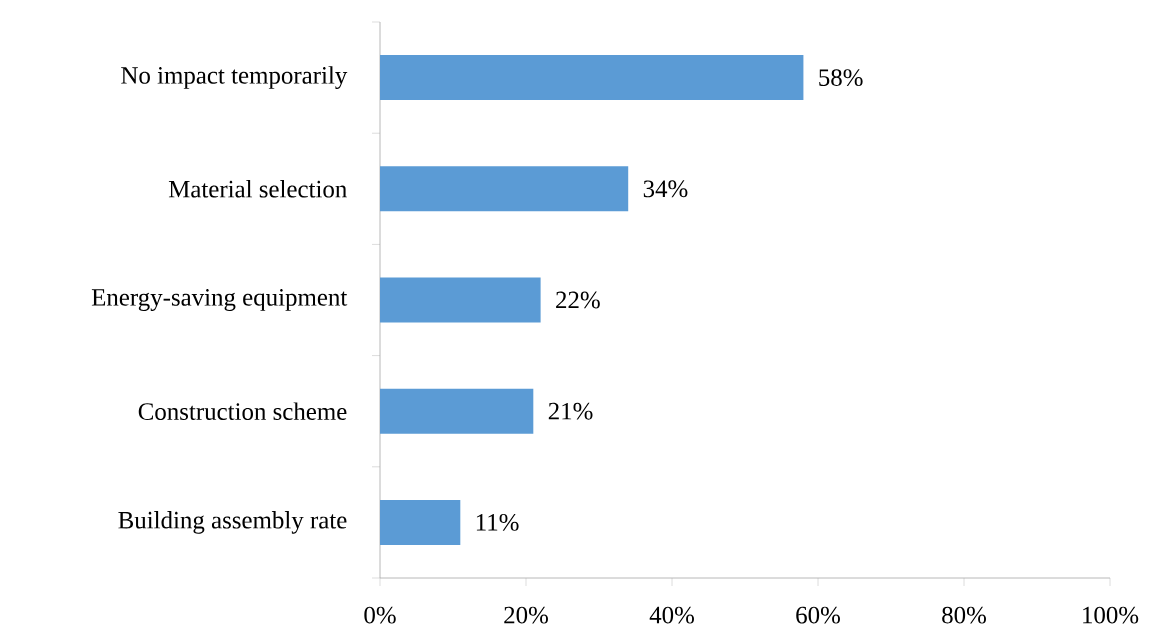  Describe the element at coordinates (570, 411) in the screenshot. I see `data-label: 21%` at that location.